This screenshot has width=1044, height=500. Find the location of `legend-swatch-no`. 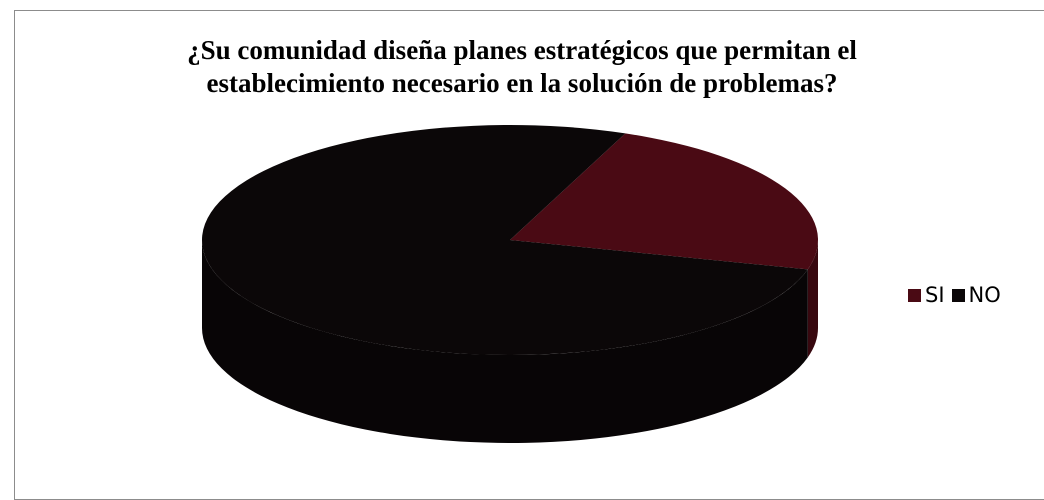

legend-swatch-no is located at coordinates (958, 295).